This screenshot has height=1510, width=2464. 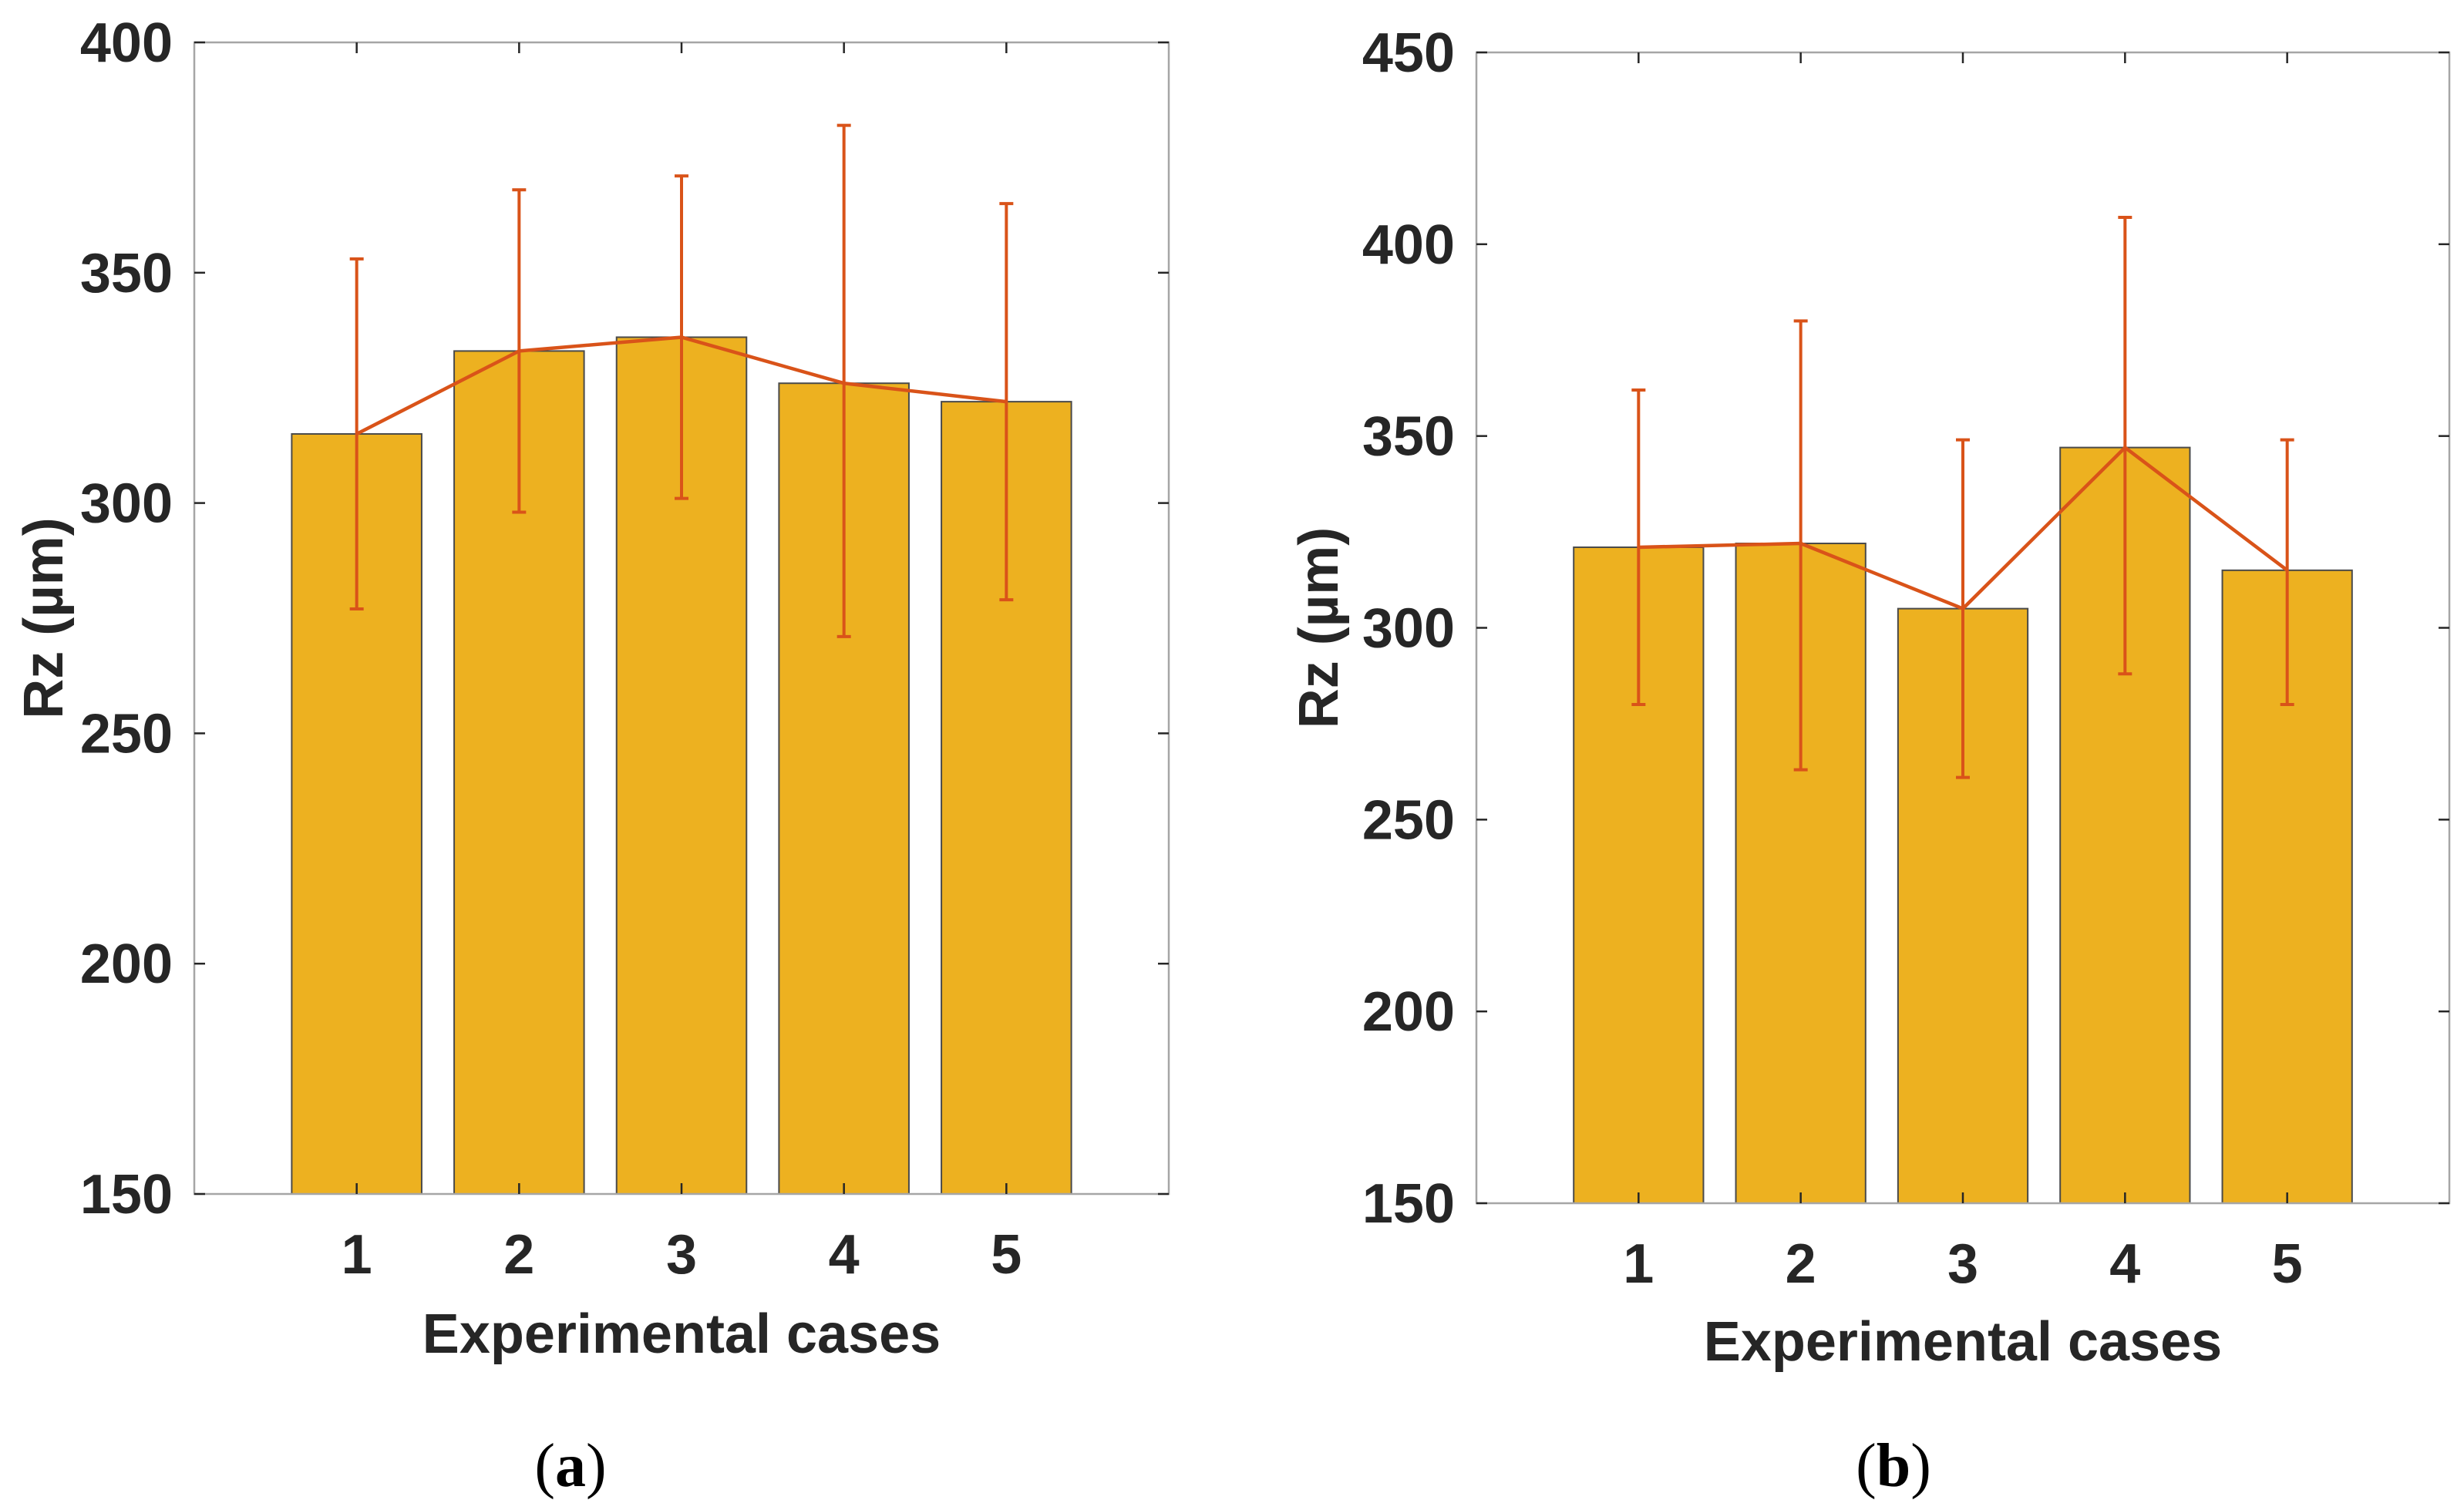 What do you see at coordinates (1408, 53) in the screenshot?
I see `y-tick-label: 450` at bounding box center [1408, 53].